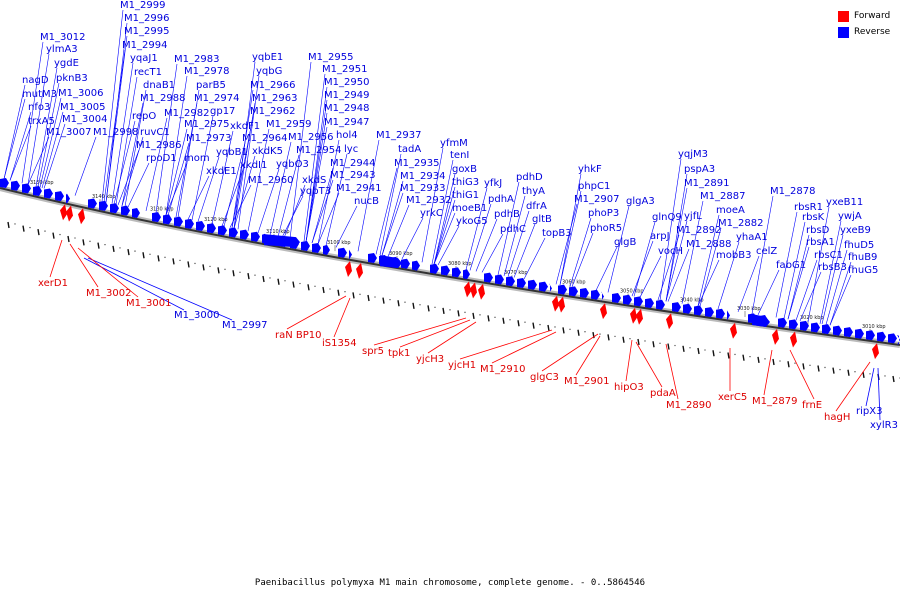  Describe the element at coordinates (267, 151) in the screenshot. I see `reverse-gene-label: xkdK5` at that location.